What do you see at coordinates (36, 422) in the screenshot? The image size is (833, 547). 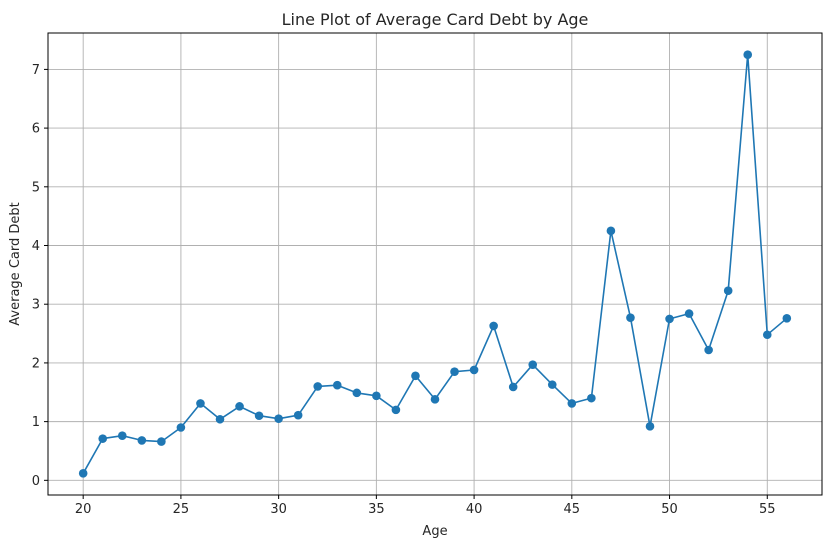 I see `y-tick-label: 1` at bounding box center [36, 422].